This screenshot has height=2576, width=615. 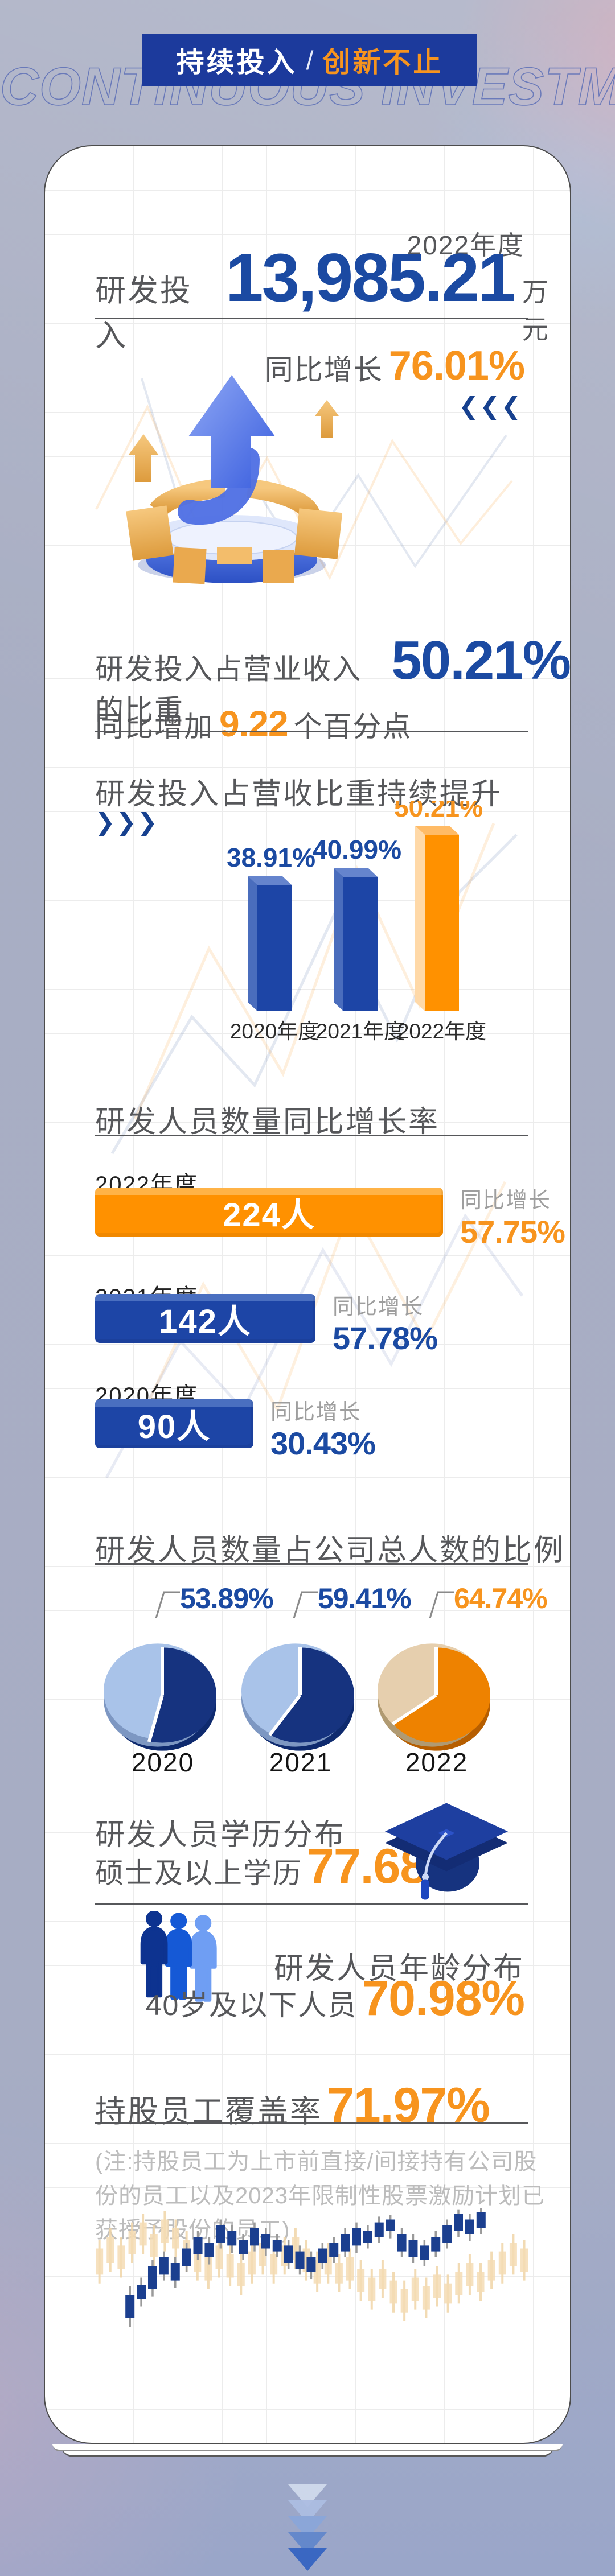 I want to click on rd-ratio-delta-suffix: 个百分点, so click(x=352, y=727).